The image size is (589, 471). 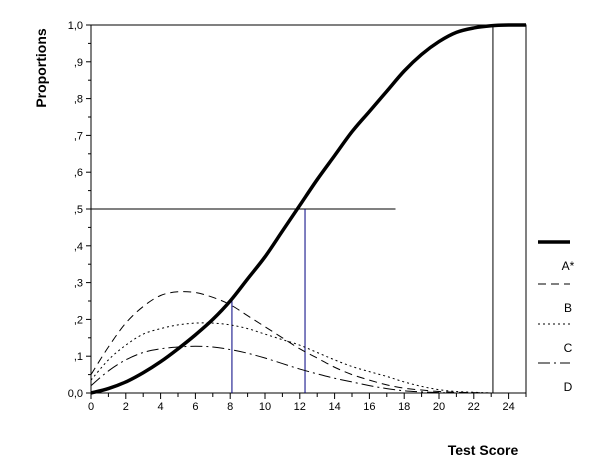 What do you see at coordinates (78, 63) in the screenshot?
I see `y-tick-label: ,9` at bounding box center [78, 63].